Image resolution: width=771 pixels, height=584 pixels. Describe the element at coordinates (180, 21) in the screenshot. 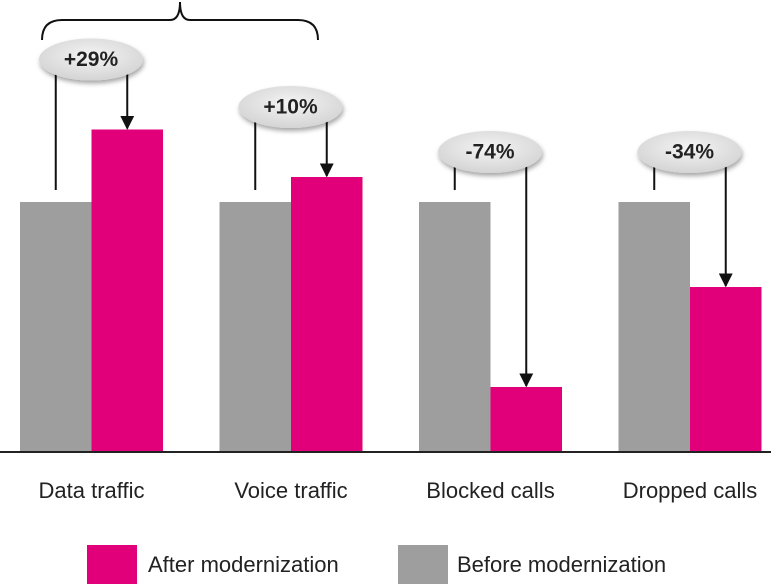

I see `bracket` at that location.